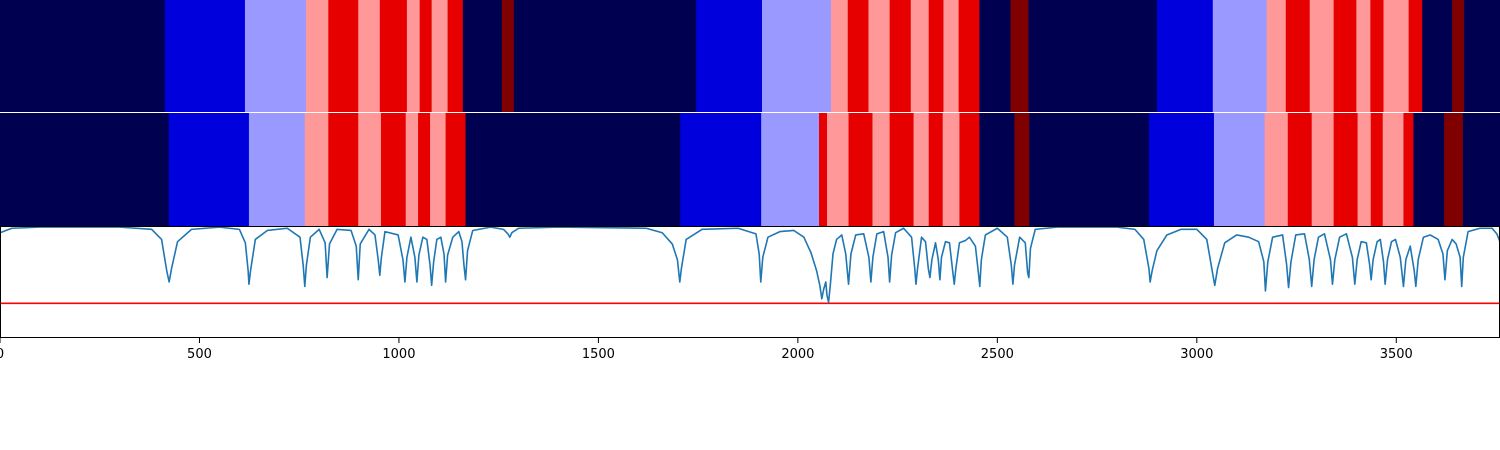 Image resolution: width=1500 pixels, height=450 pixels. Describe the element at coordinates (1396, 354) in the screenshot. I see `x-tick-label-3500: 3500` at that location.